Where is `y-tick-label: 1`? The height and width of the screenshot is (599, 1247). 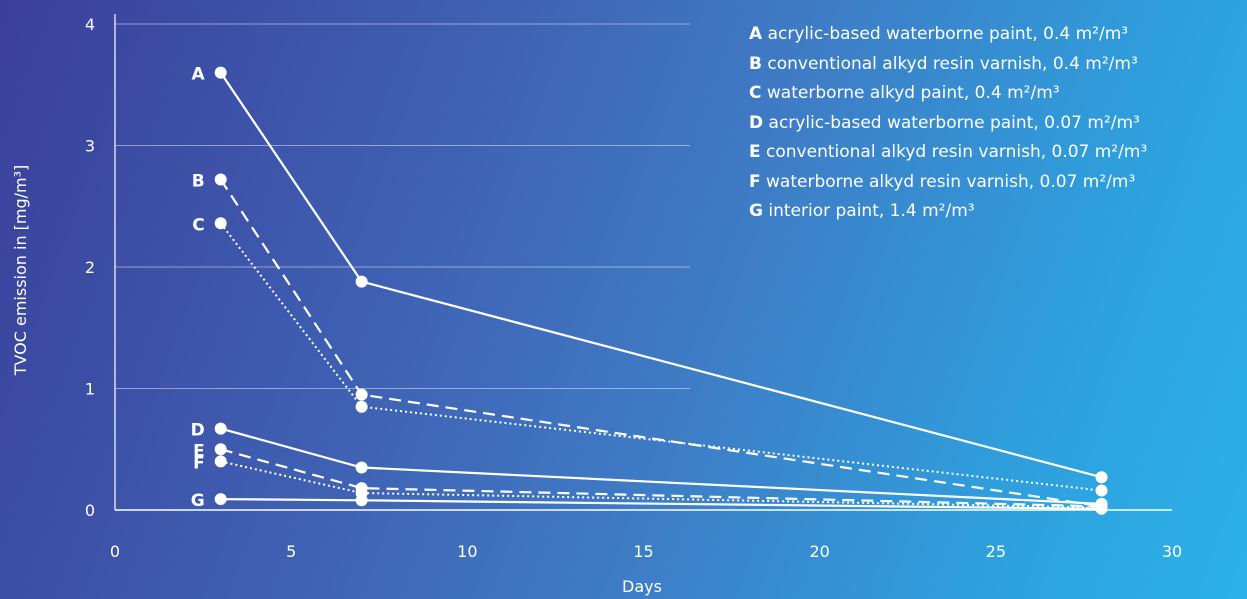 y-tick-label: 1 is located at coordinates (90, 389).